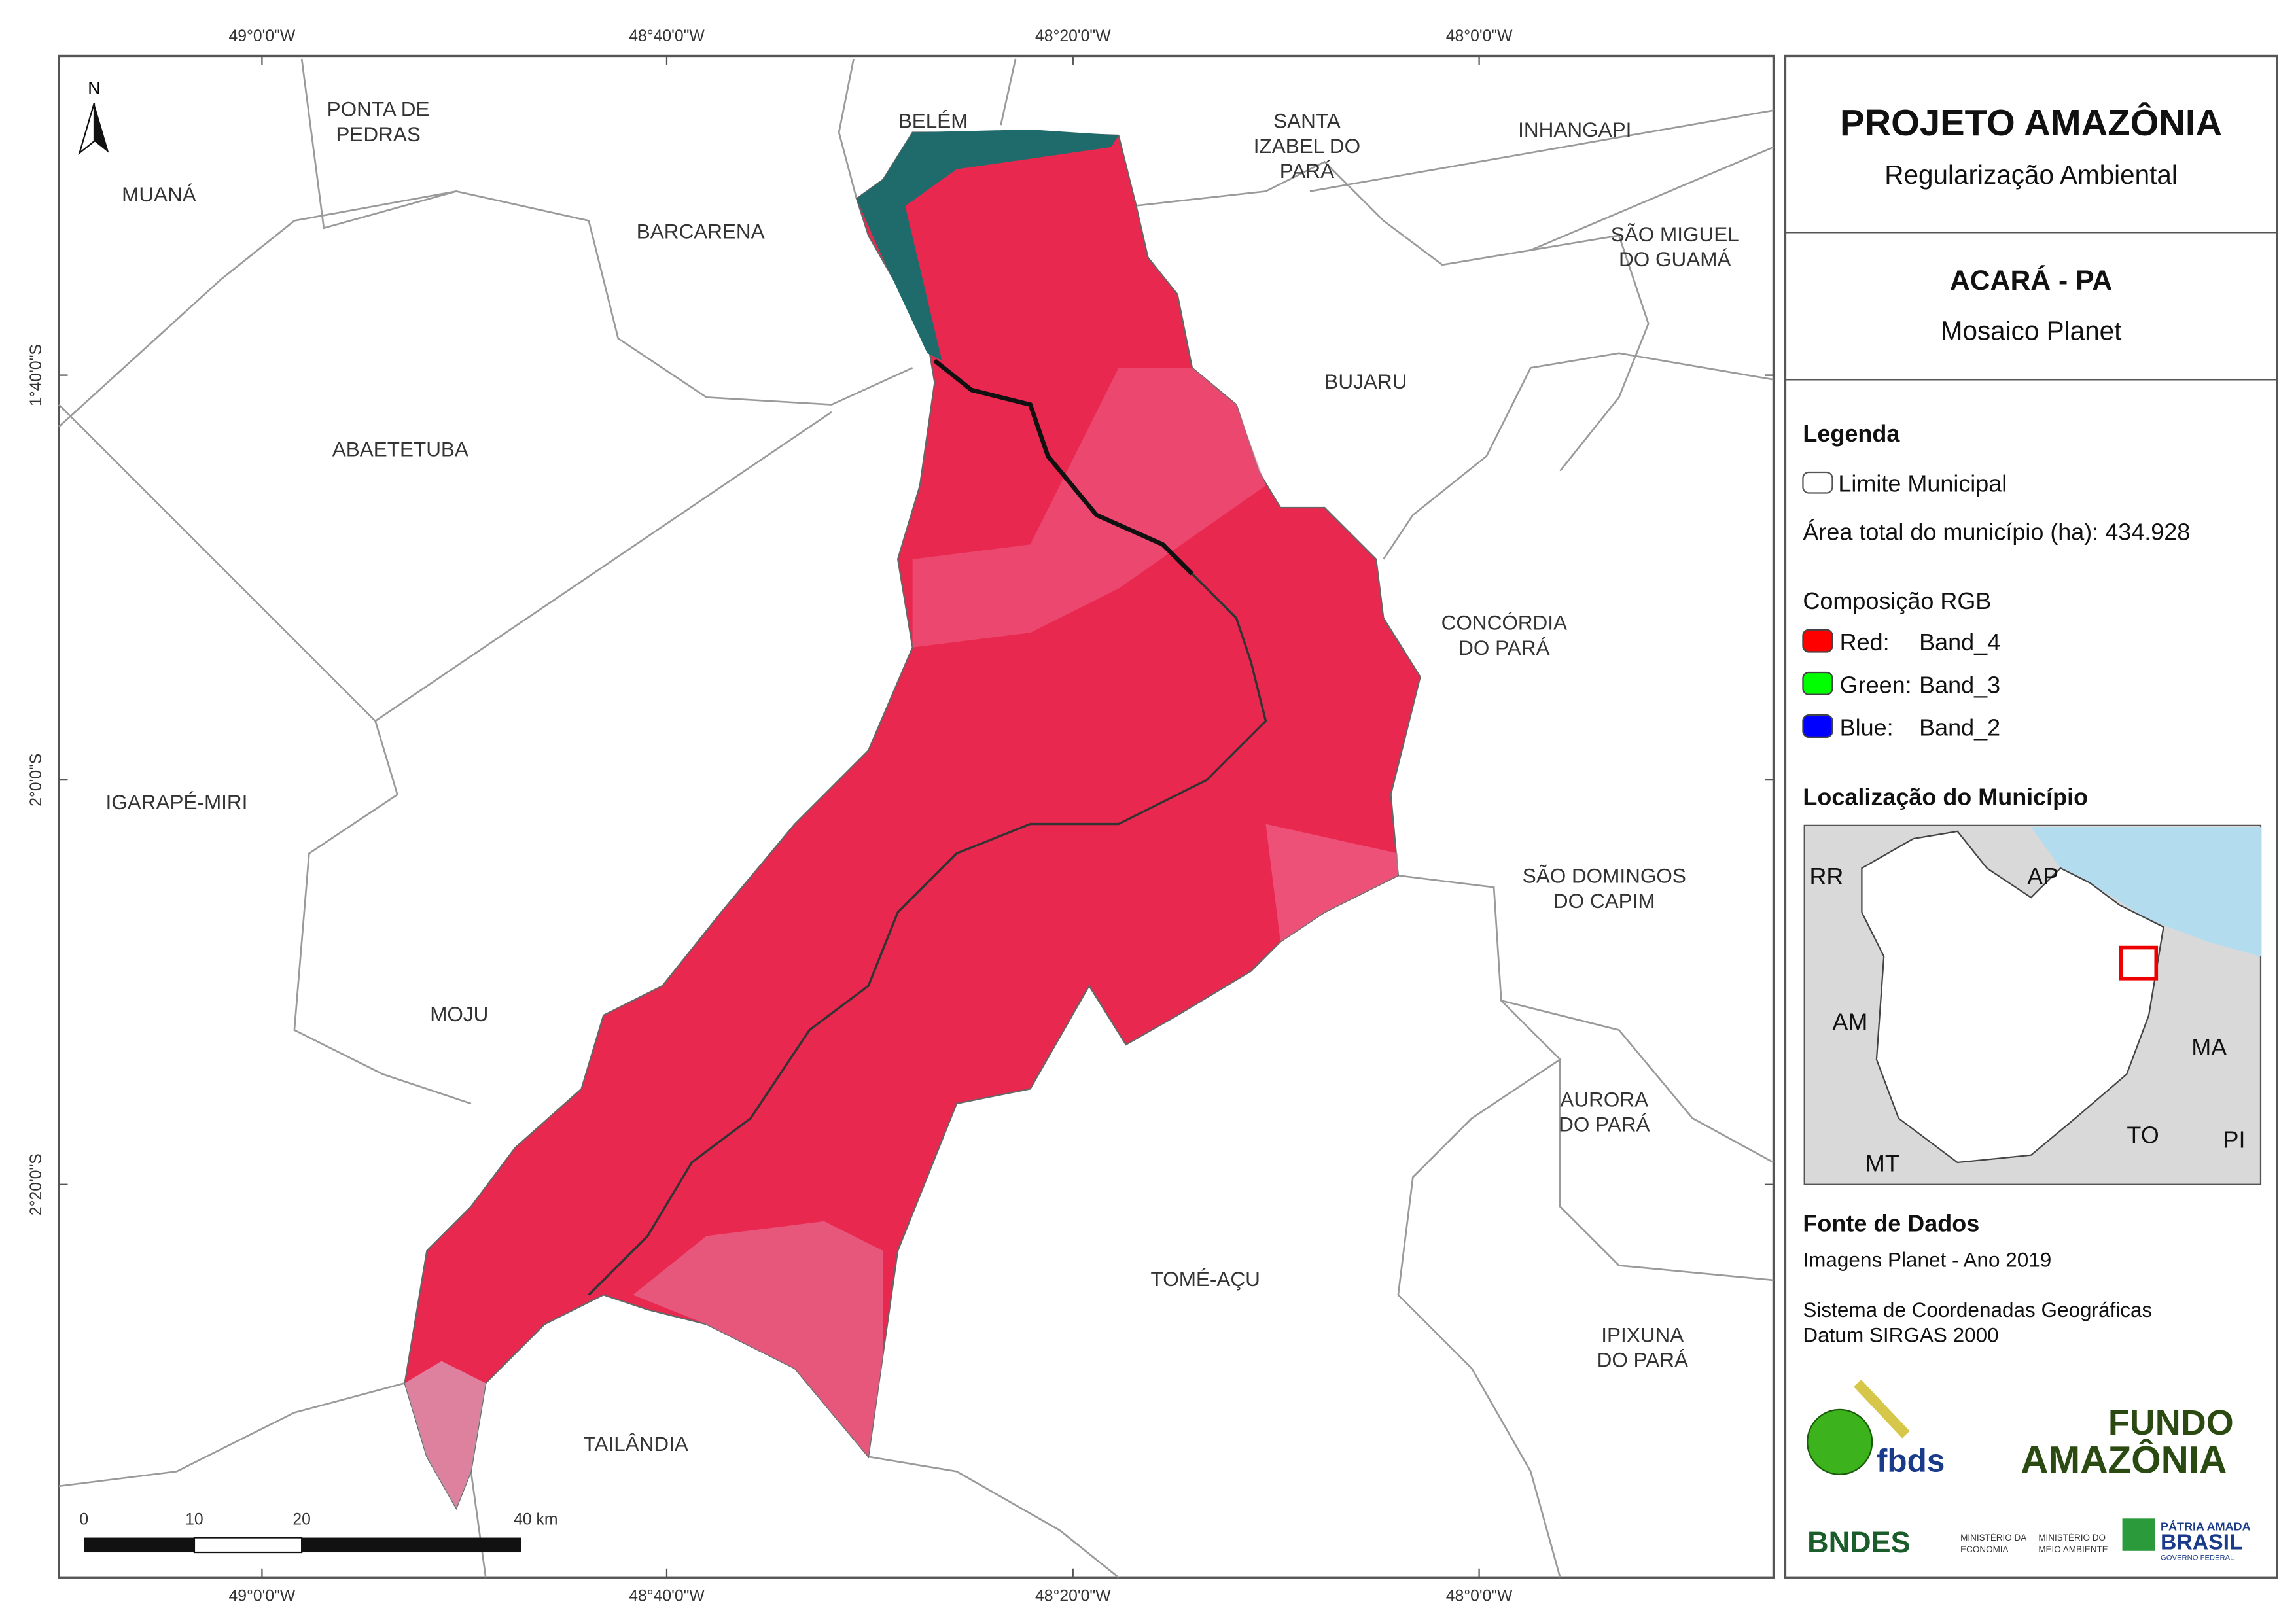 The height and width of the screenshot is (1623, 2296). What do you see at coordinates (636, 1444) in the screenshot?
I see `municipality-label: TAILÂNDIA` at bounding box center [636, 1444].